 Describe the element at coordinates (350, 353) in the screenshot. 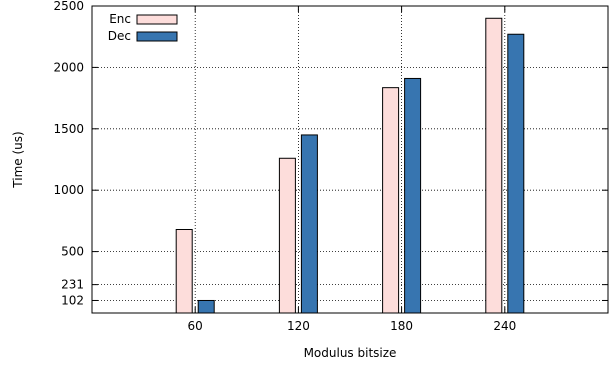

I see `x-axis-label: Modulus bitsize` at that location.